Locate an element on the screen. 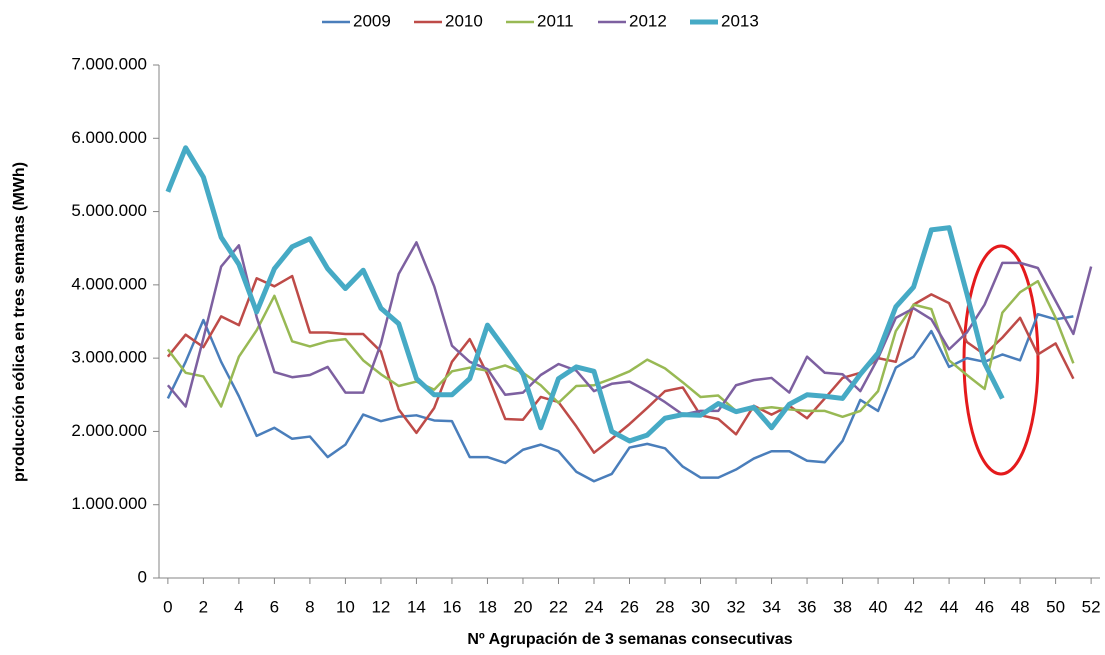 The width and height of the screenshot is (1105, 655). y-axis-title: producción eólica en tres semanas (MWh) is located at coordinates (19, 322).